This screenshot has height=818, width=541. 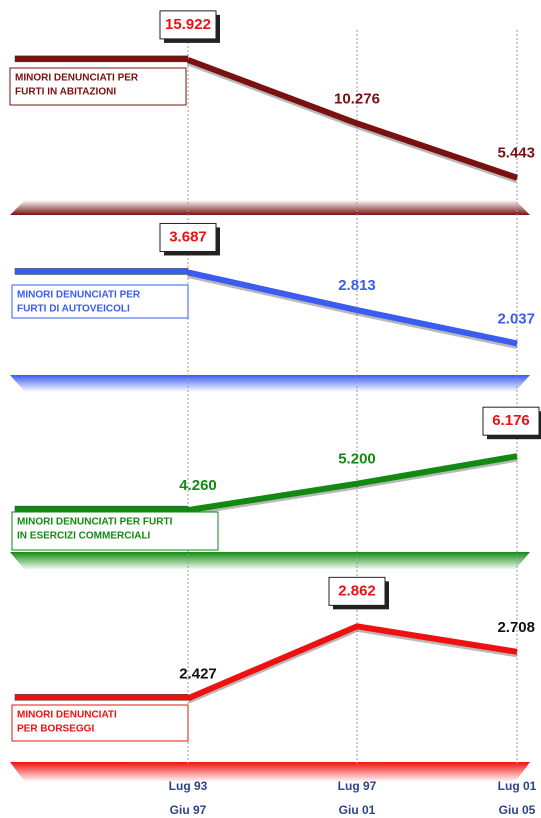 I want to click on value-label: 15.922, so click(x=188, y=24).